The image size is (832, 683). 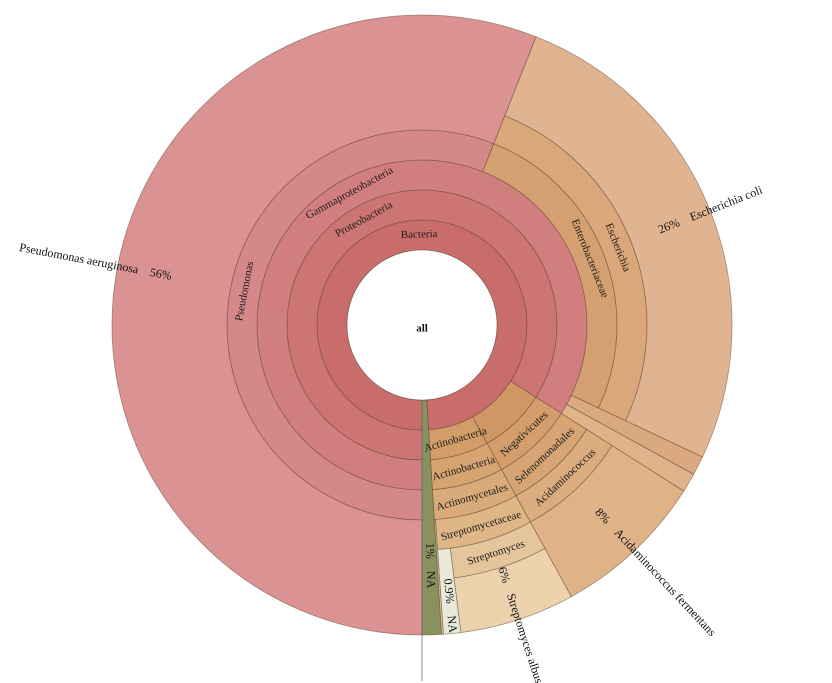 What do you see at coordinates (419, 234) in the screenshot?
I see `ring-label-Bacteria: Bacteria` at bounding box center [419, 234].